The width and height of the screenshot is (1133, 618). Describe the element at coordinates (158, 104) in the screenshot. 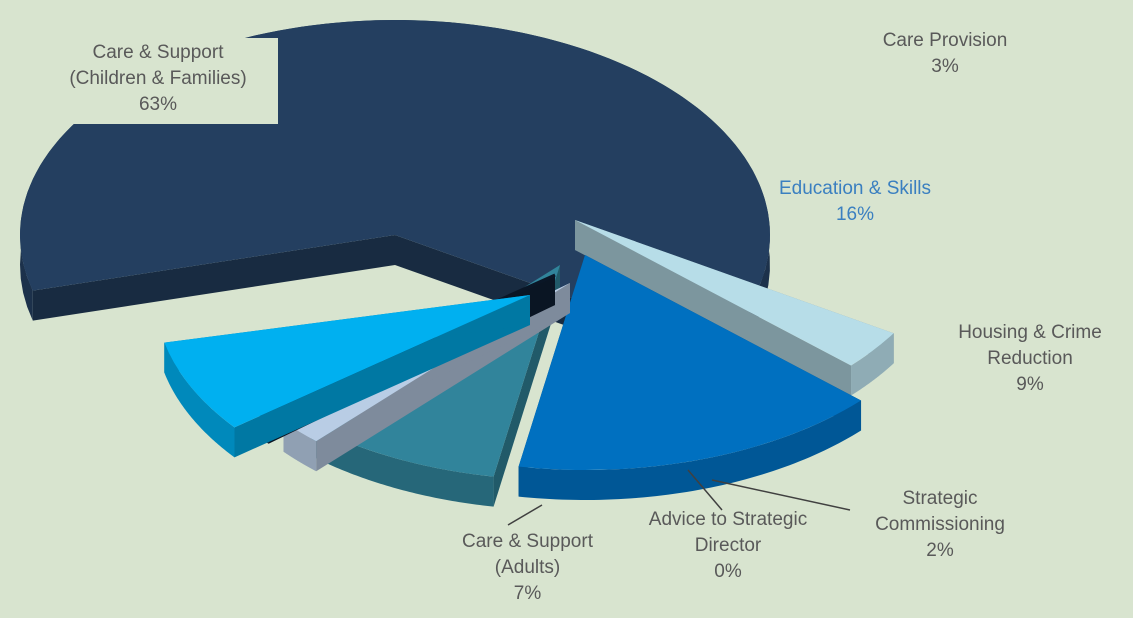

I see `slice-label-value: 63%` at that location.